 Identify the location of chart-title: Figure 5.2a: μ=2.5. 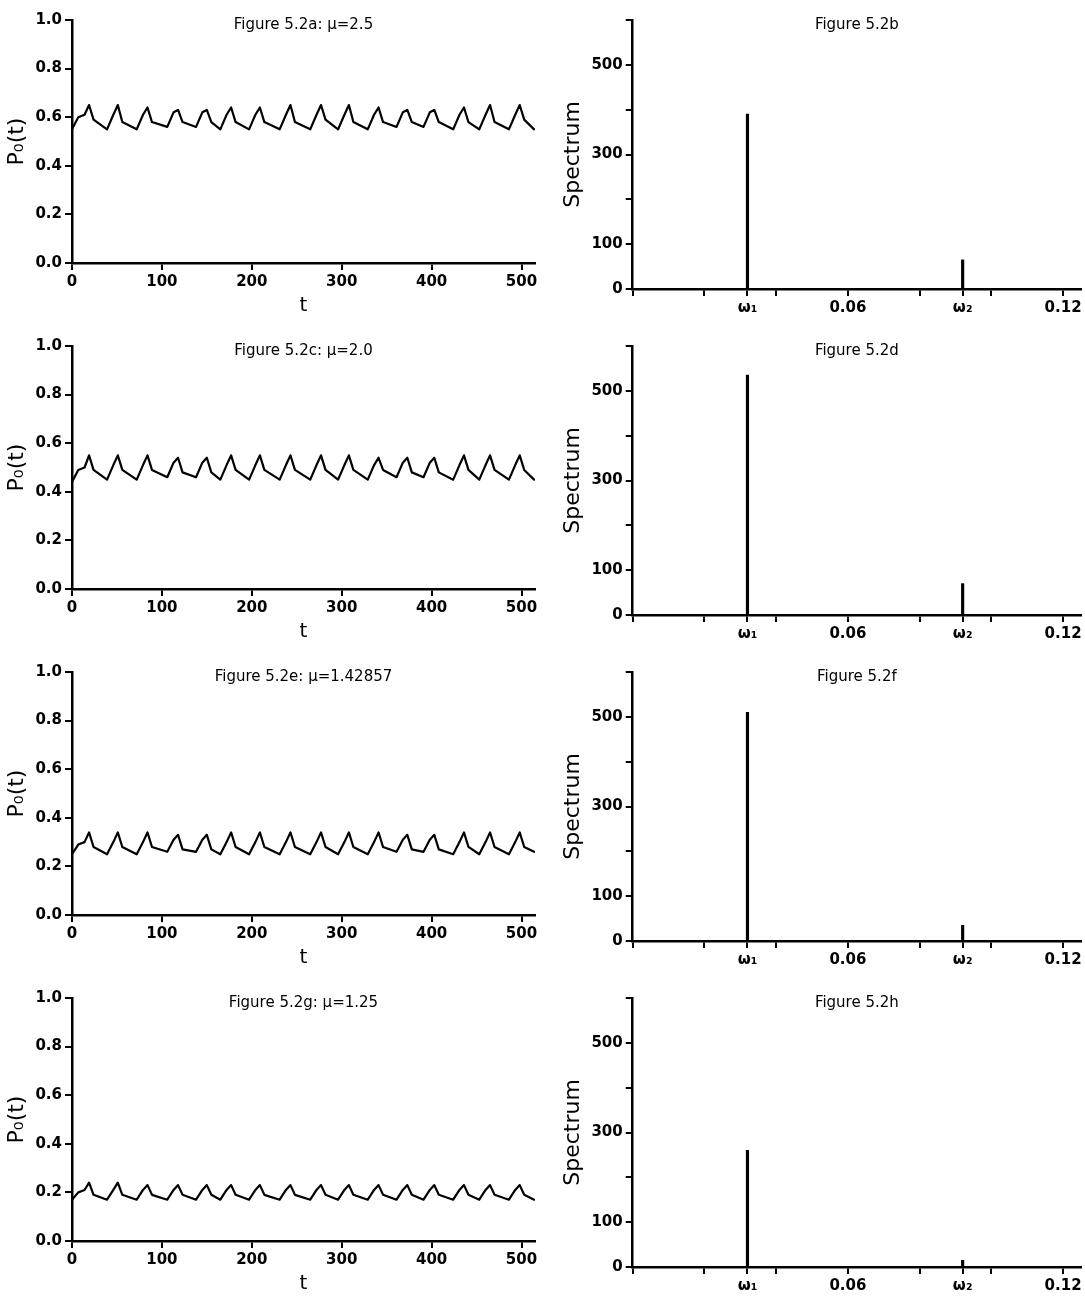
(303, 24).